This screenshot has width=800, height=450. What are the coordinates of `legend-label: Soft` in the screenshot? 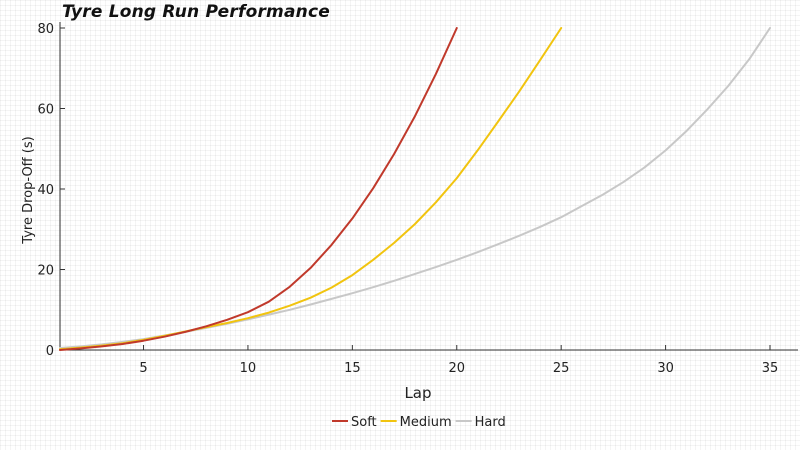 It's located at (364, 422).